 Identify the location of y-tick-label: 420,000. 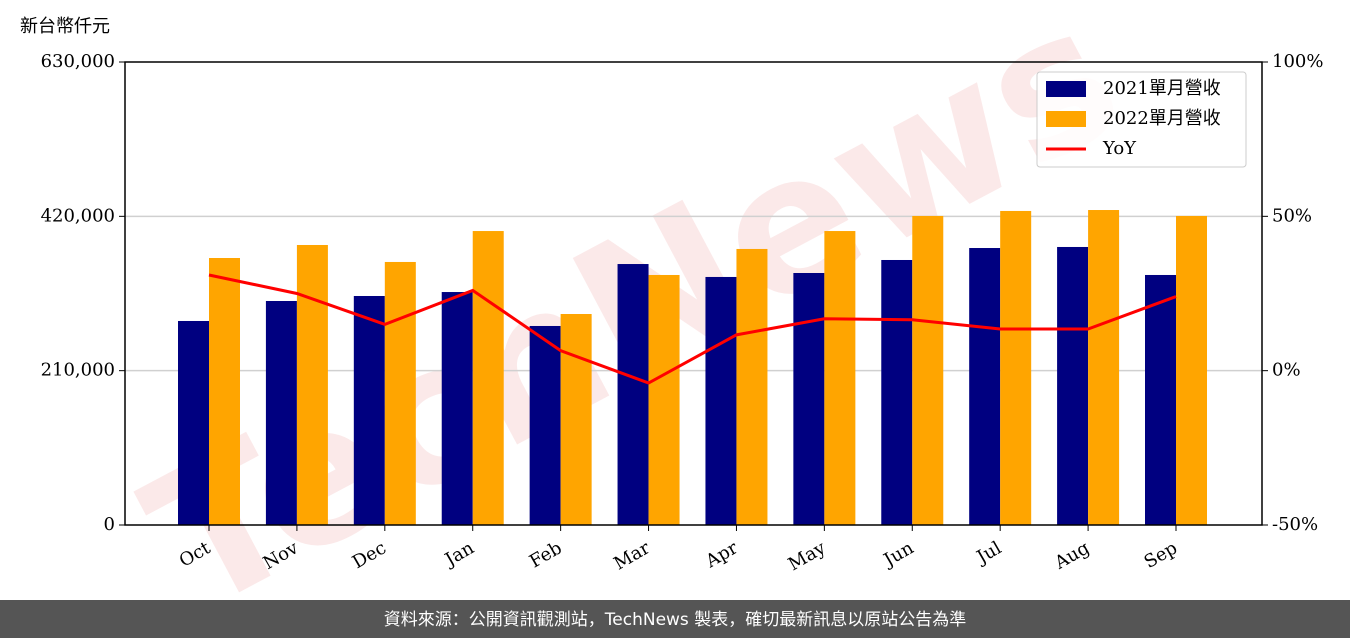
(78, 215).